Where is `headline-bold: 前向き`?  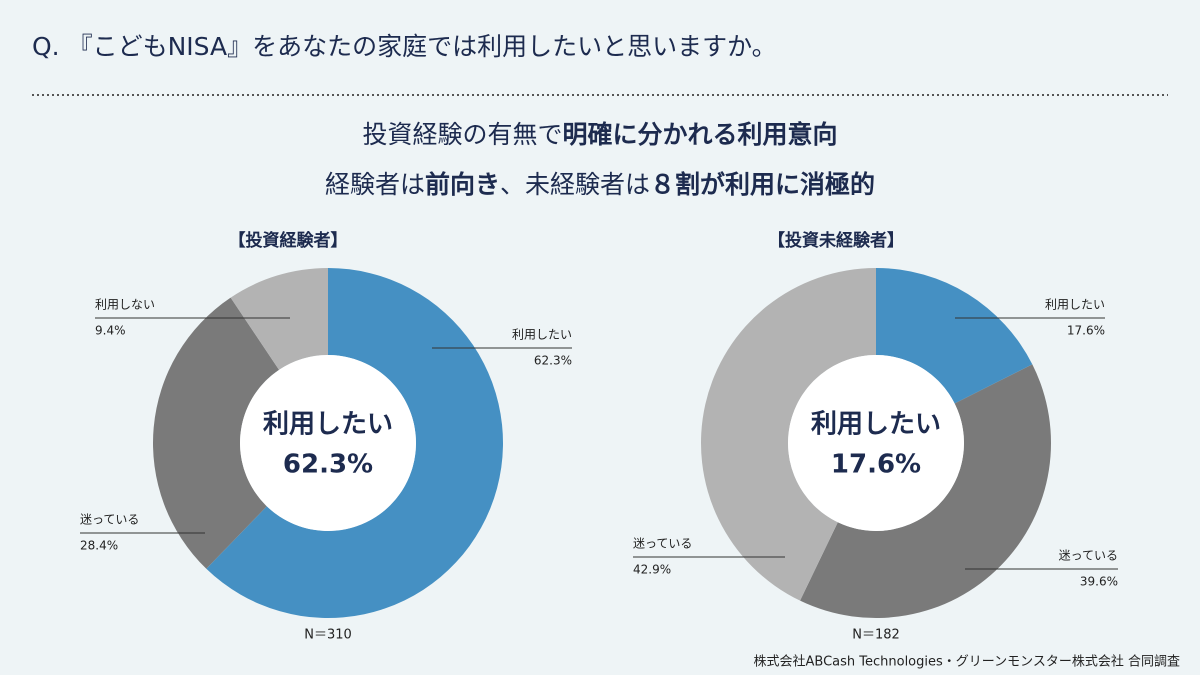 headline-bold: 前向き is located at coordinates (462, 184).